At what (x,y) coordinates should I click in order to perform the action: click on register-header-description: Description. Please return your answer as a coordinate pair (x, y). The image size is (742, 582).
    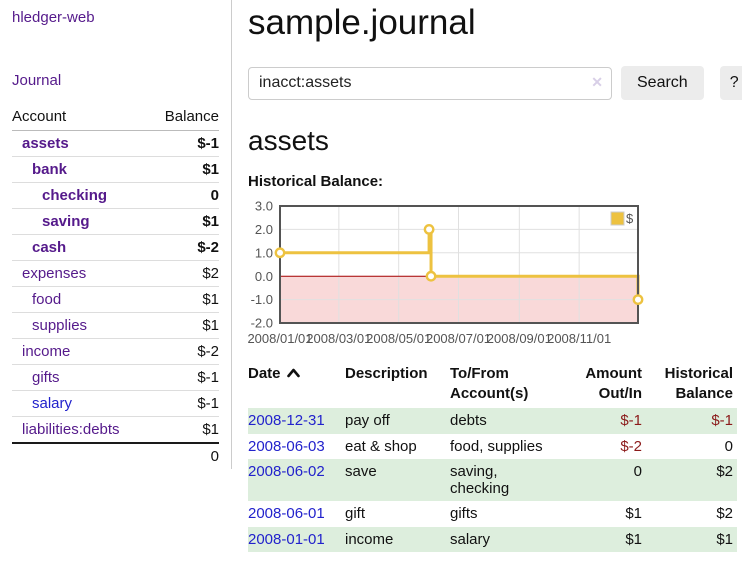
    Looking at the image, I should click on (386, 373).